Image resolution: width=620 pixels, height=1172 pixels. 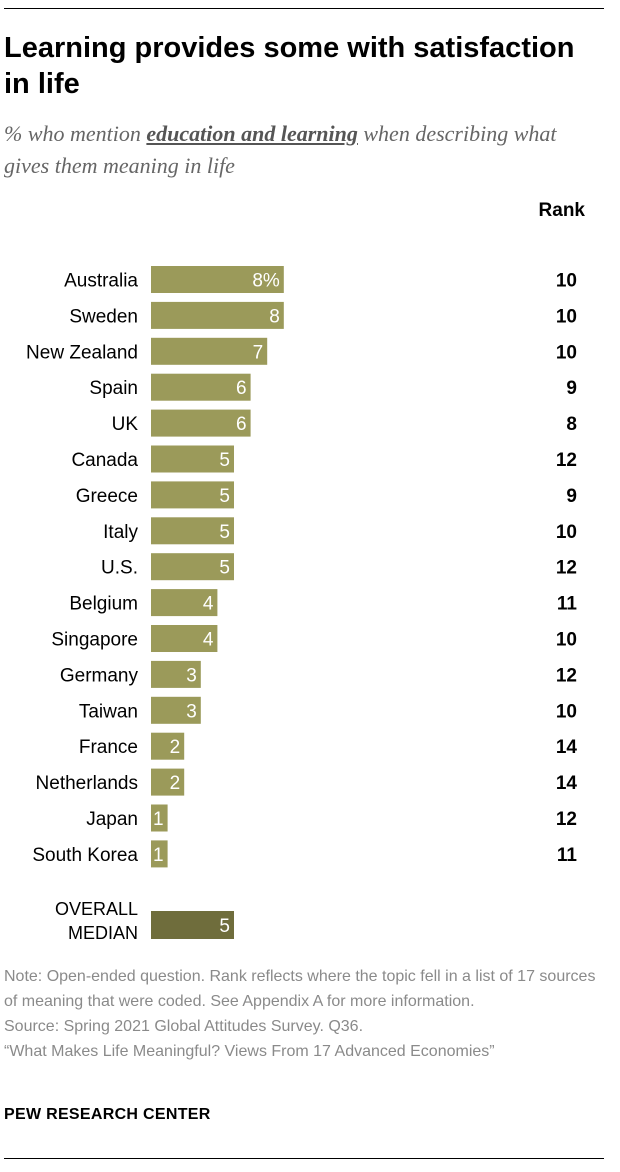 I want to click on category-label: UK, so click(x=125, y=424).